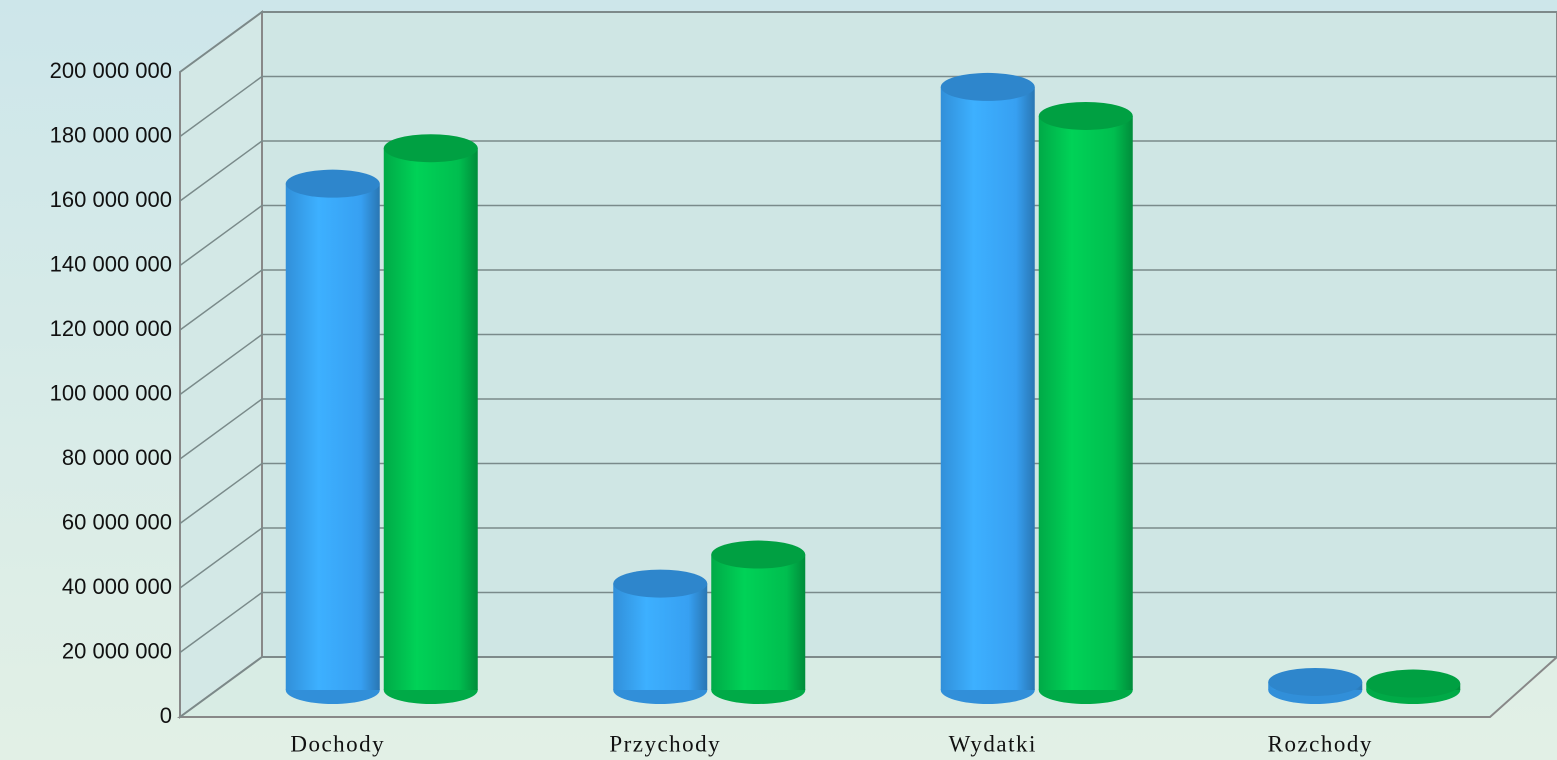 The height and width of the screenshot is (760, 1557). I want to click on y-tick-label: 0, so click(166, 715).